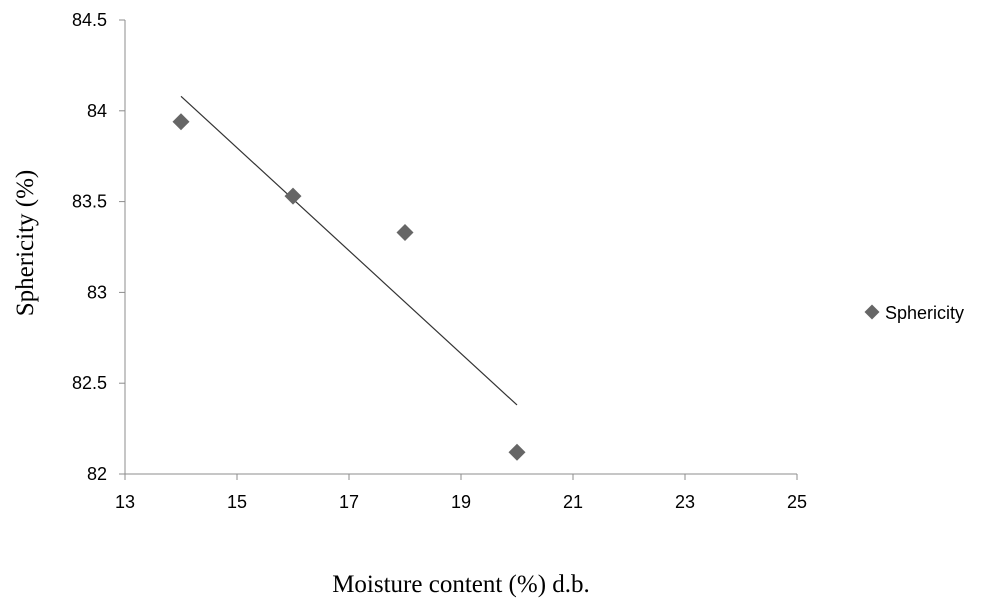 This screenshot has height=603, width=994. Describe the element at coordinates (99, 247) in the screenshot. I see `y-axis: 82 82.5 83 83.5 84 84.5` at that location.